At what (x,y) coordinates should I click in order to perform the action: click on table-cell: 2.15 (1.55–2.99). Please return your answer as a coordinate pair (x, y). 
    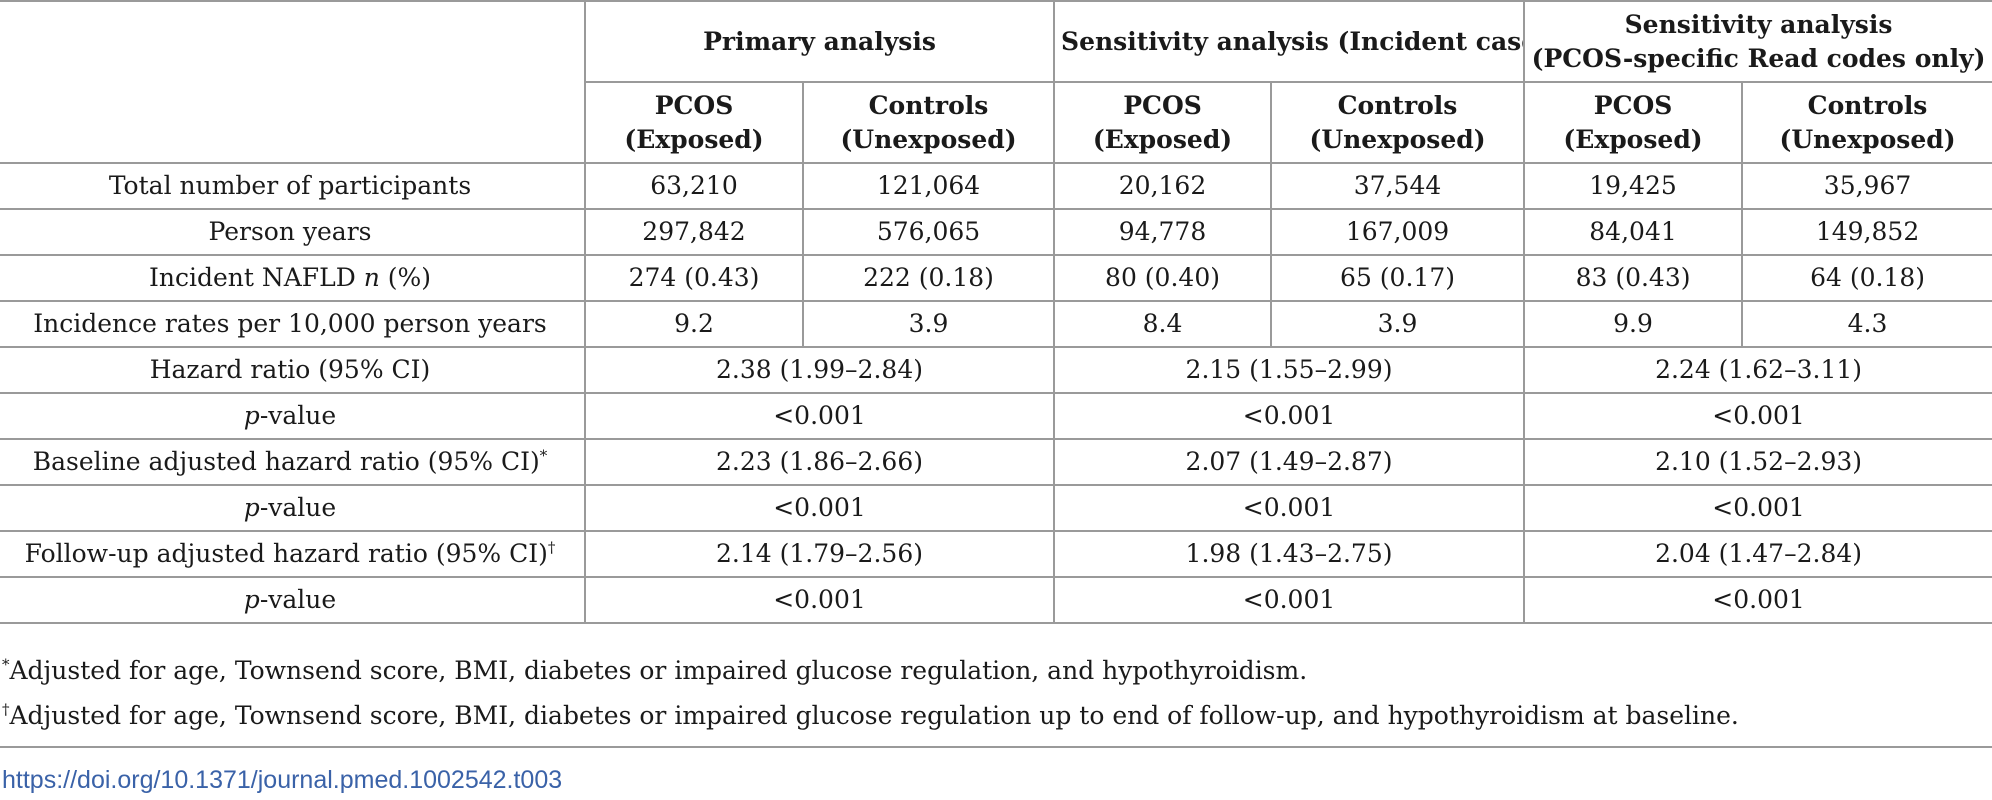
    Looking at the image, I should click on (1290, 370).